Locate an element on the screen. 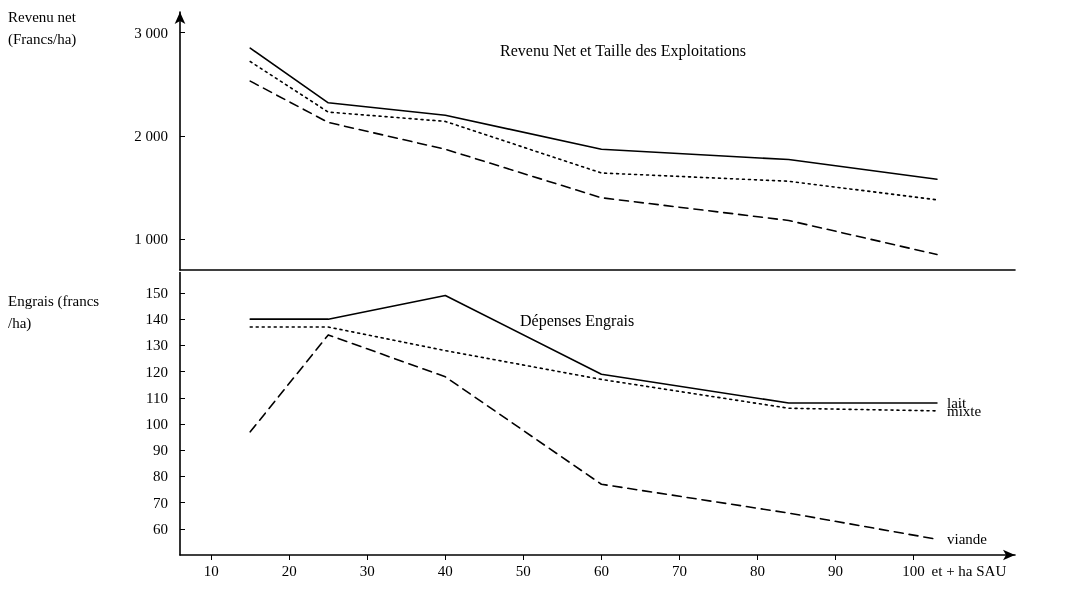 The height and width of the screenshot is (593, 1066). x-tick-label: 70 is located at coordinates (679, 570).